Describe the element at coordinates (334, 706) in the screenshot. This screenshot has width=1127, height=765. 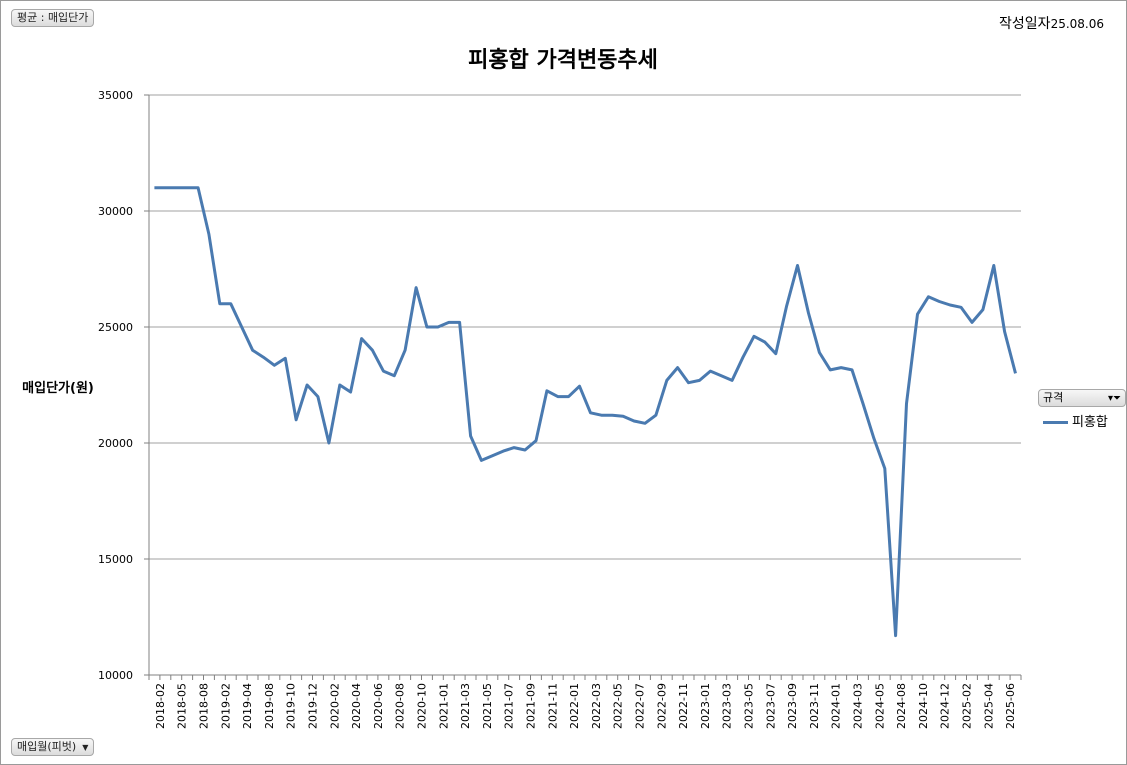
I see `x-tick-label: 2020-02` at that location.